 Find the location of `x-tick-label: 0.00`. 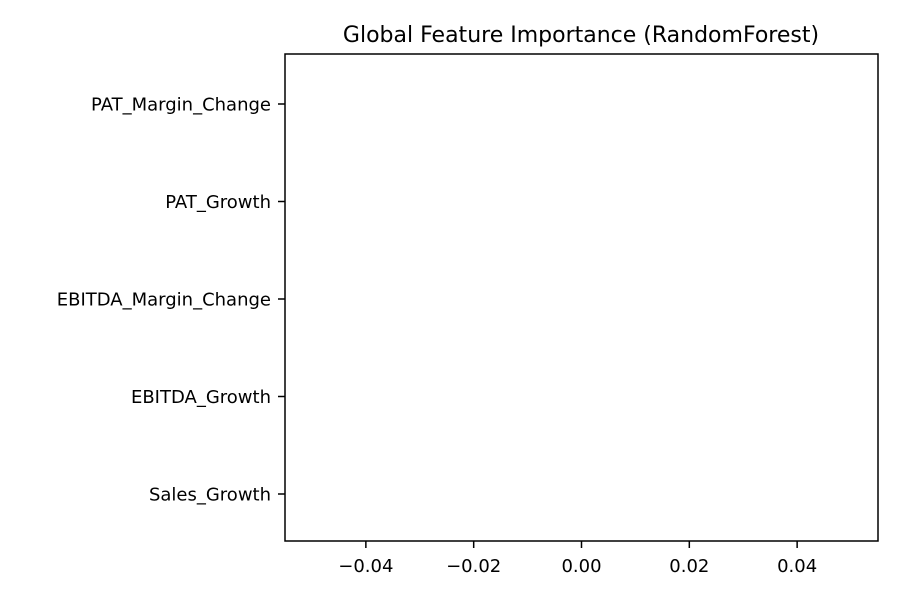

x-tick-label: 0.00 is located at coordinates (581, 566).